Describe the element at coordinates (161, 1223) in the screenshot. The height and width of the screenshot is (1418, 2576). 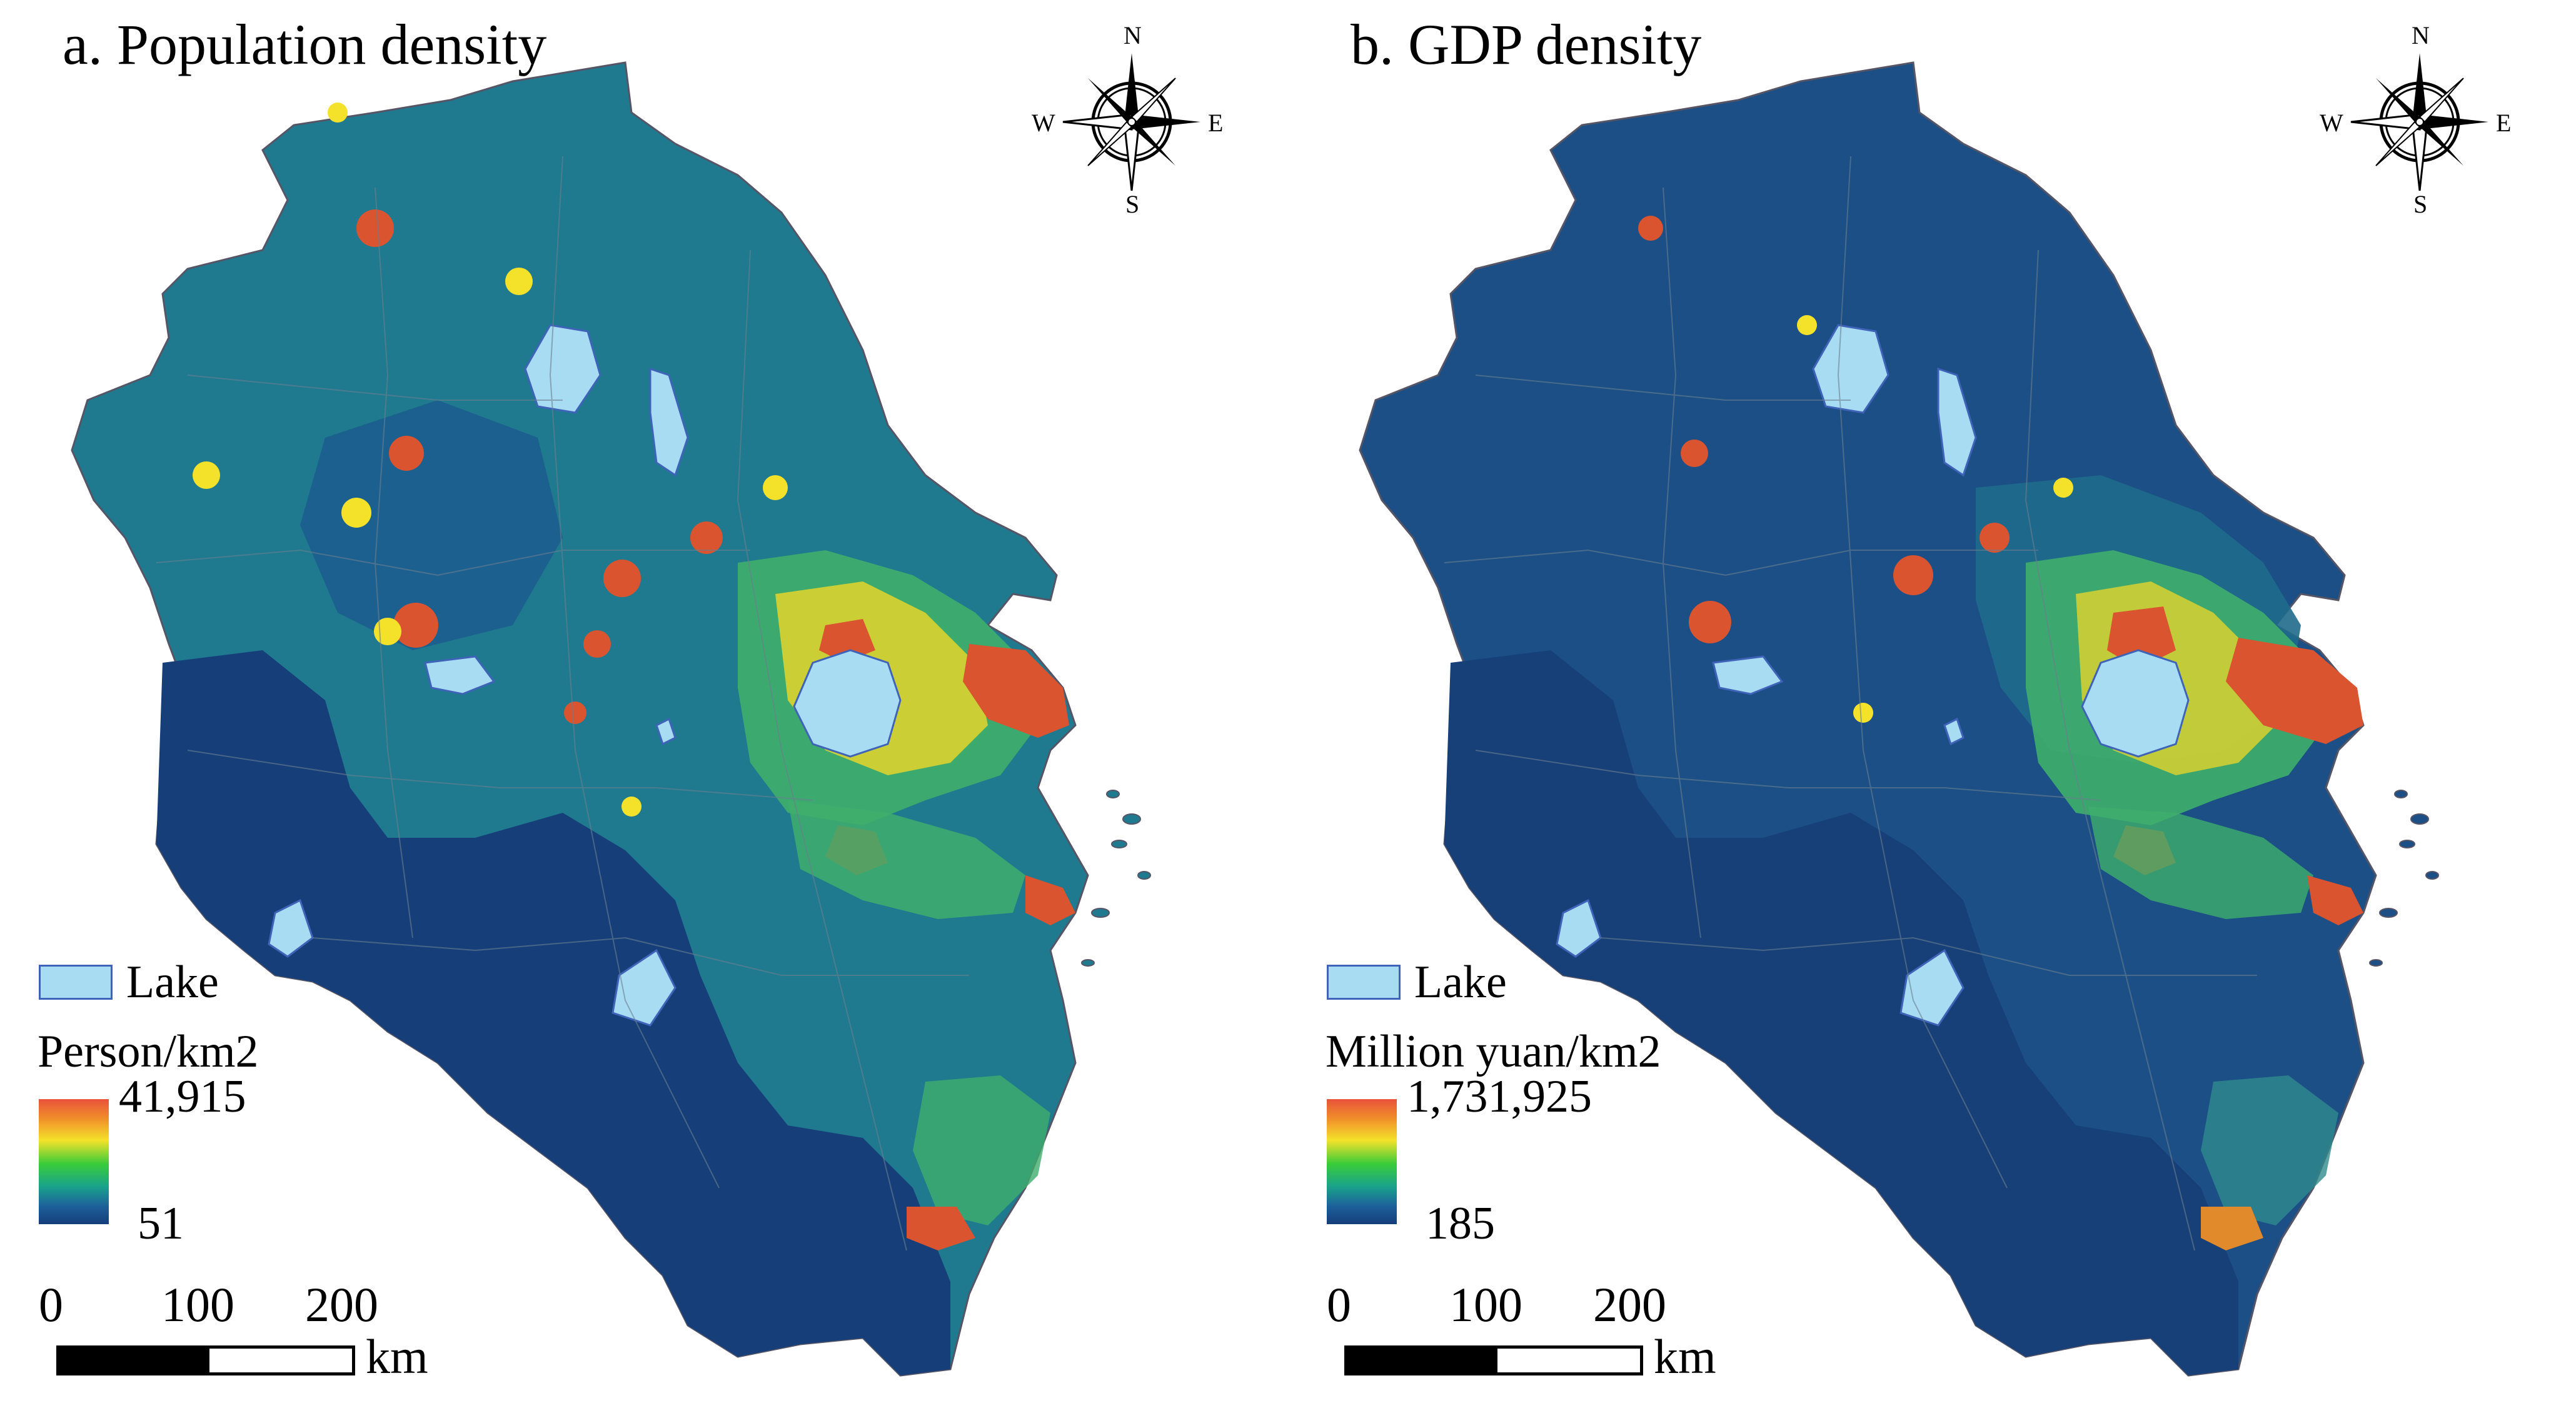
I see `legend-min-value: 51` at that location.